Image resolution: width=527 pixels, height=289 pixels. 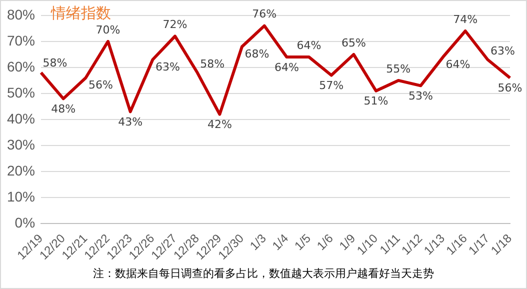 What do you see at coordinates (21, 92) in the screenshot?
I see `y-tick-label: 50%` at bounding box center [21, 92].